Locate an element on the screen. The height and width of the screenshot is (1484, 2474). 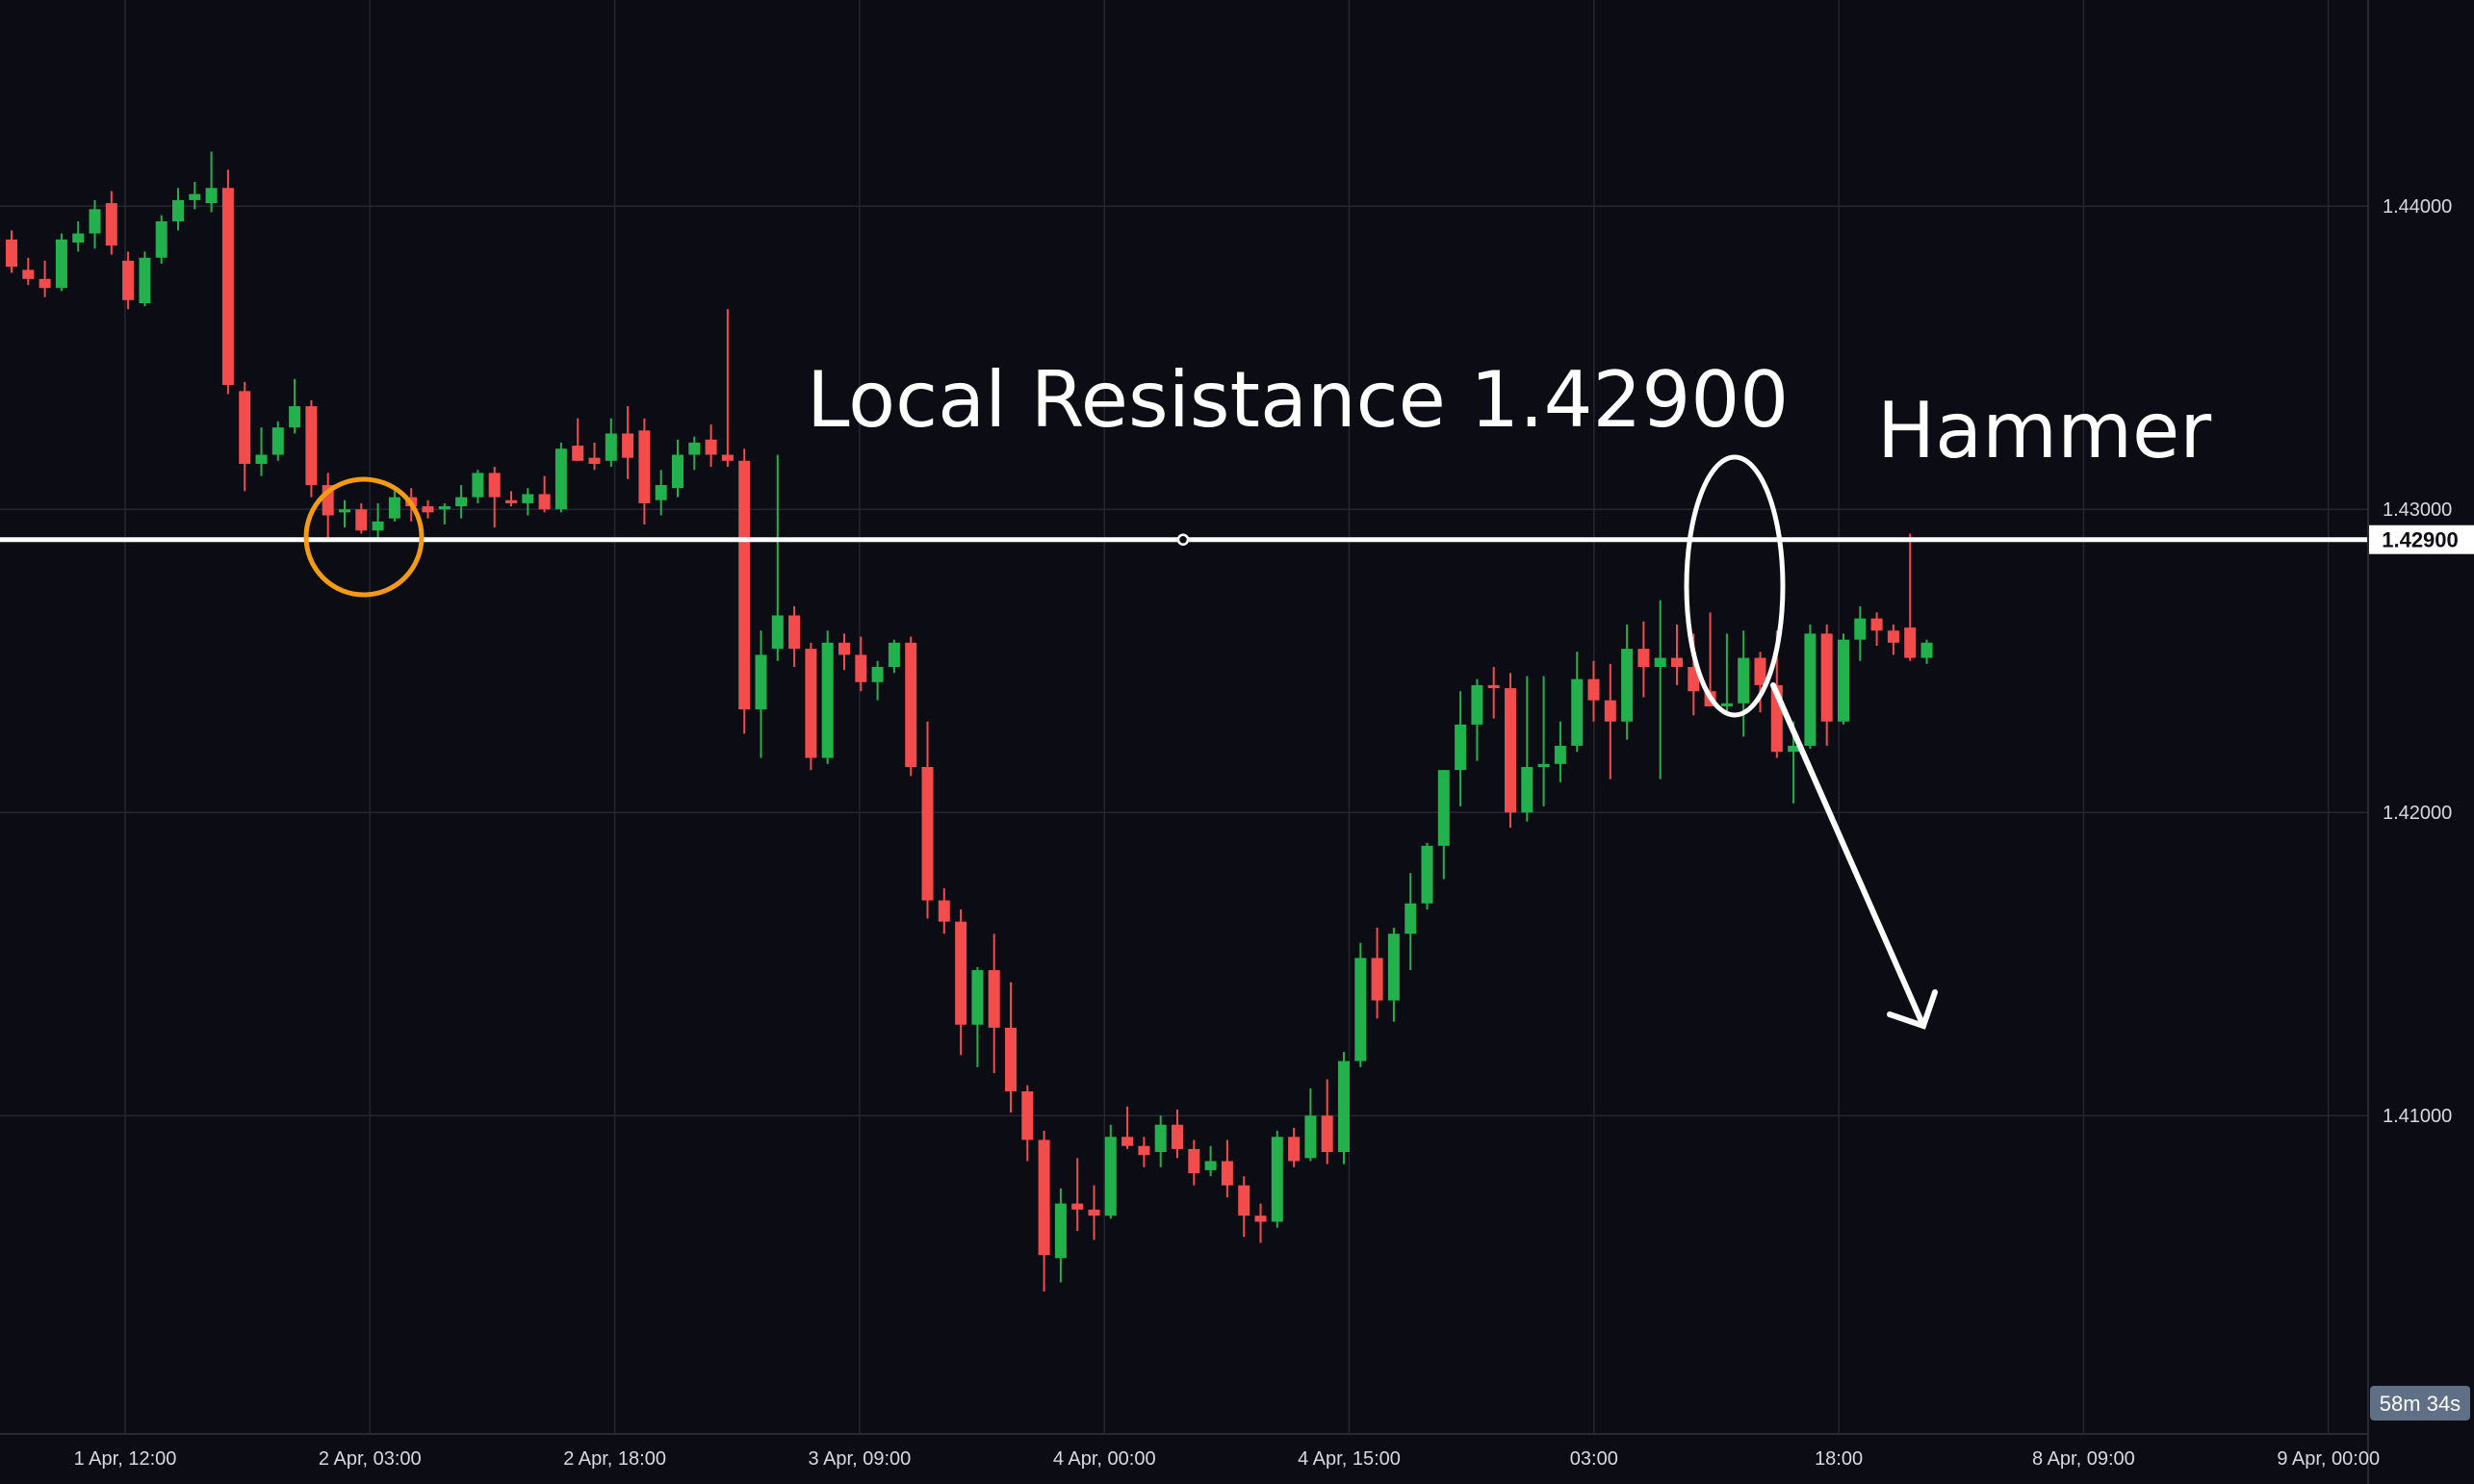
downward-arrow is located at coordinates (1854, 856).